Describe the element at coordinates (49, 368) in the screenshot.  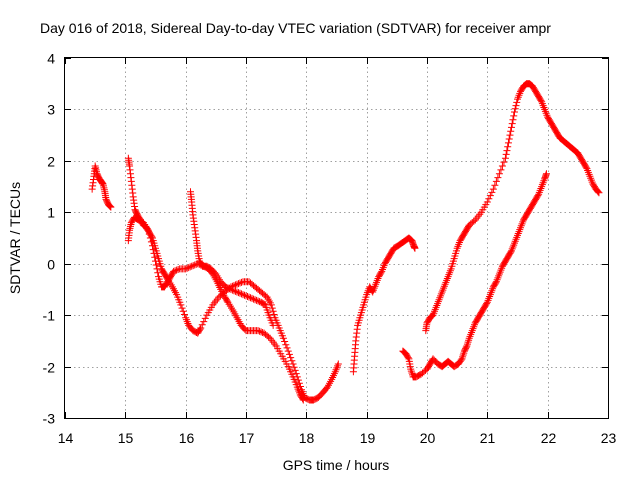
I see `y-tick-label: -2` at that location.